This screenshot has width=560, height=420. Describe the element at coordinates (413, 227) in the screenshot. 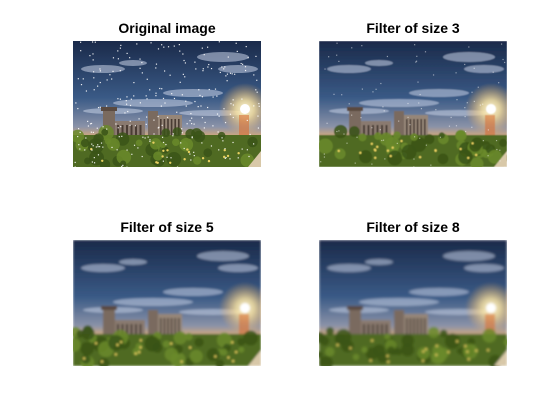

I see `panel-title: Filter of size 8` at that location.